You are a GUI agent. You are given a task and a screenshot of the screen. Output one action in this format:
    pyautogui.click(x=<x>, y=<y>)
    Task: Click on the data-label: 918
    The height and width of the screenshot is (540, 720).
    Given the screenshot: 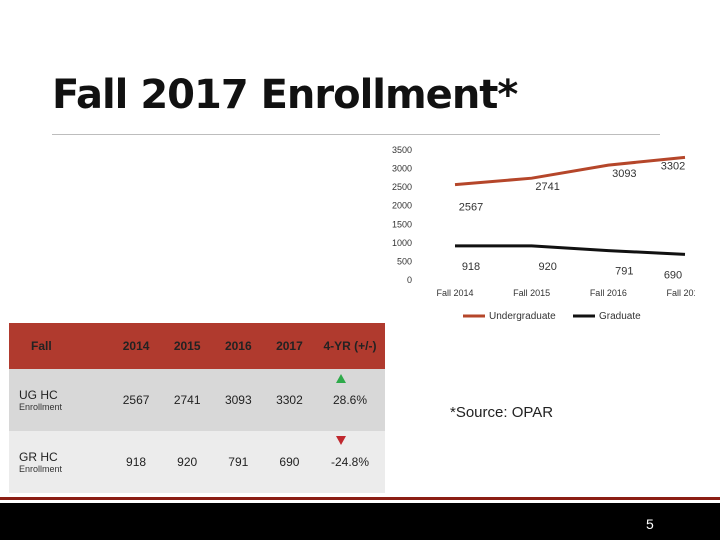 What is the action you would take?
    pyautogui.click(x=471, y=267)
    